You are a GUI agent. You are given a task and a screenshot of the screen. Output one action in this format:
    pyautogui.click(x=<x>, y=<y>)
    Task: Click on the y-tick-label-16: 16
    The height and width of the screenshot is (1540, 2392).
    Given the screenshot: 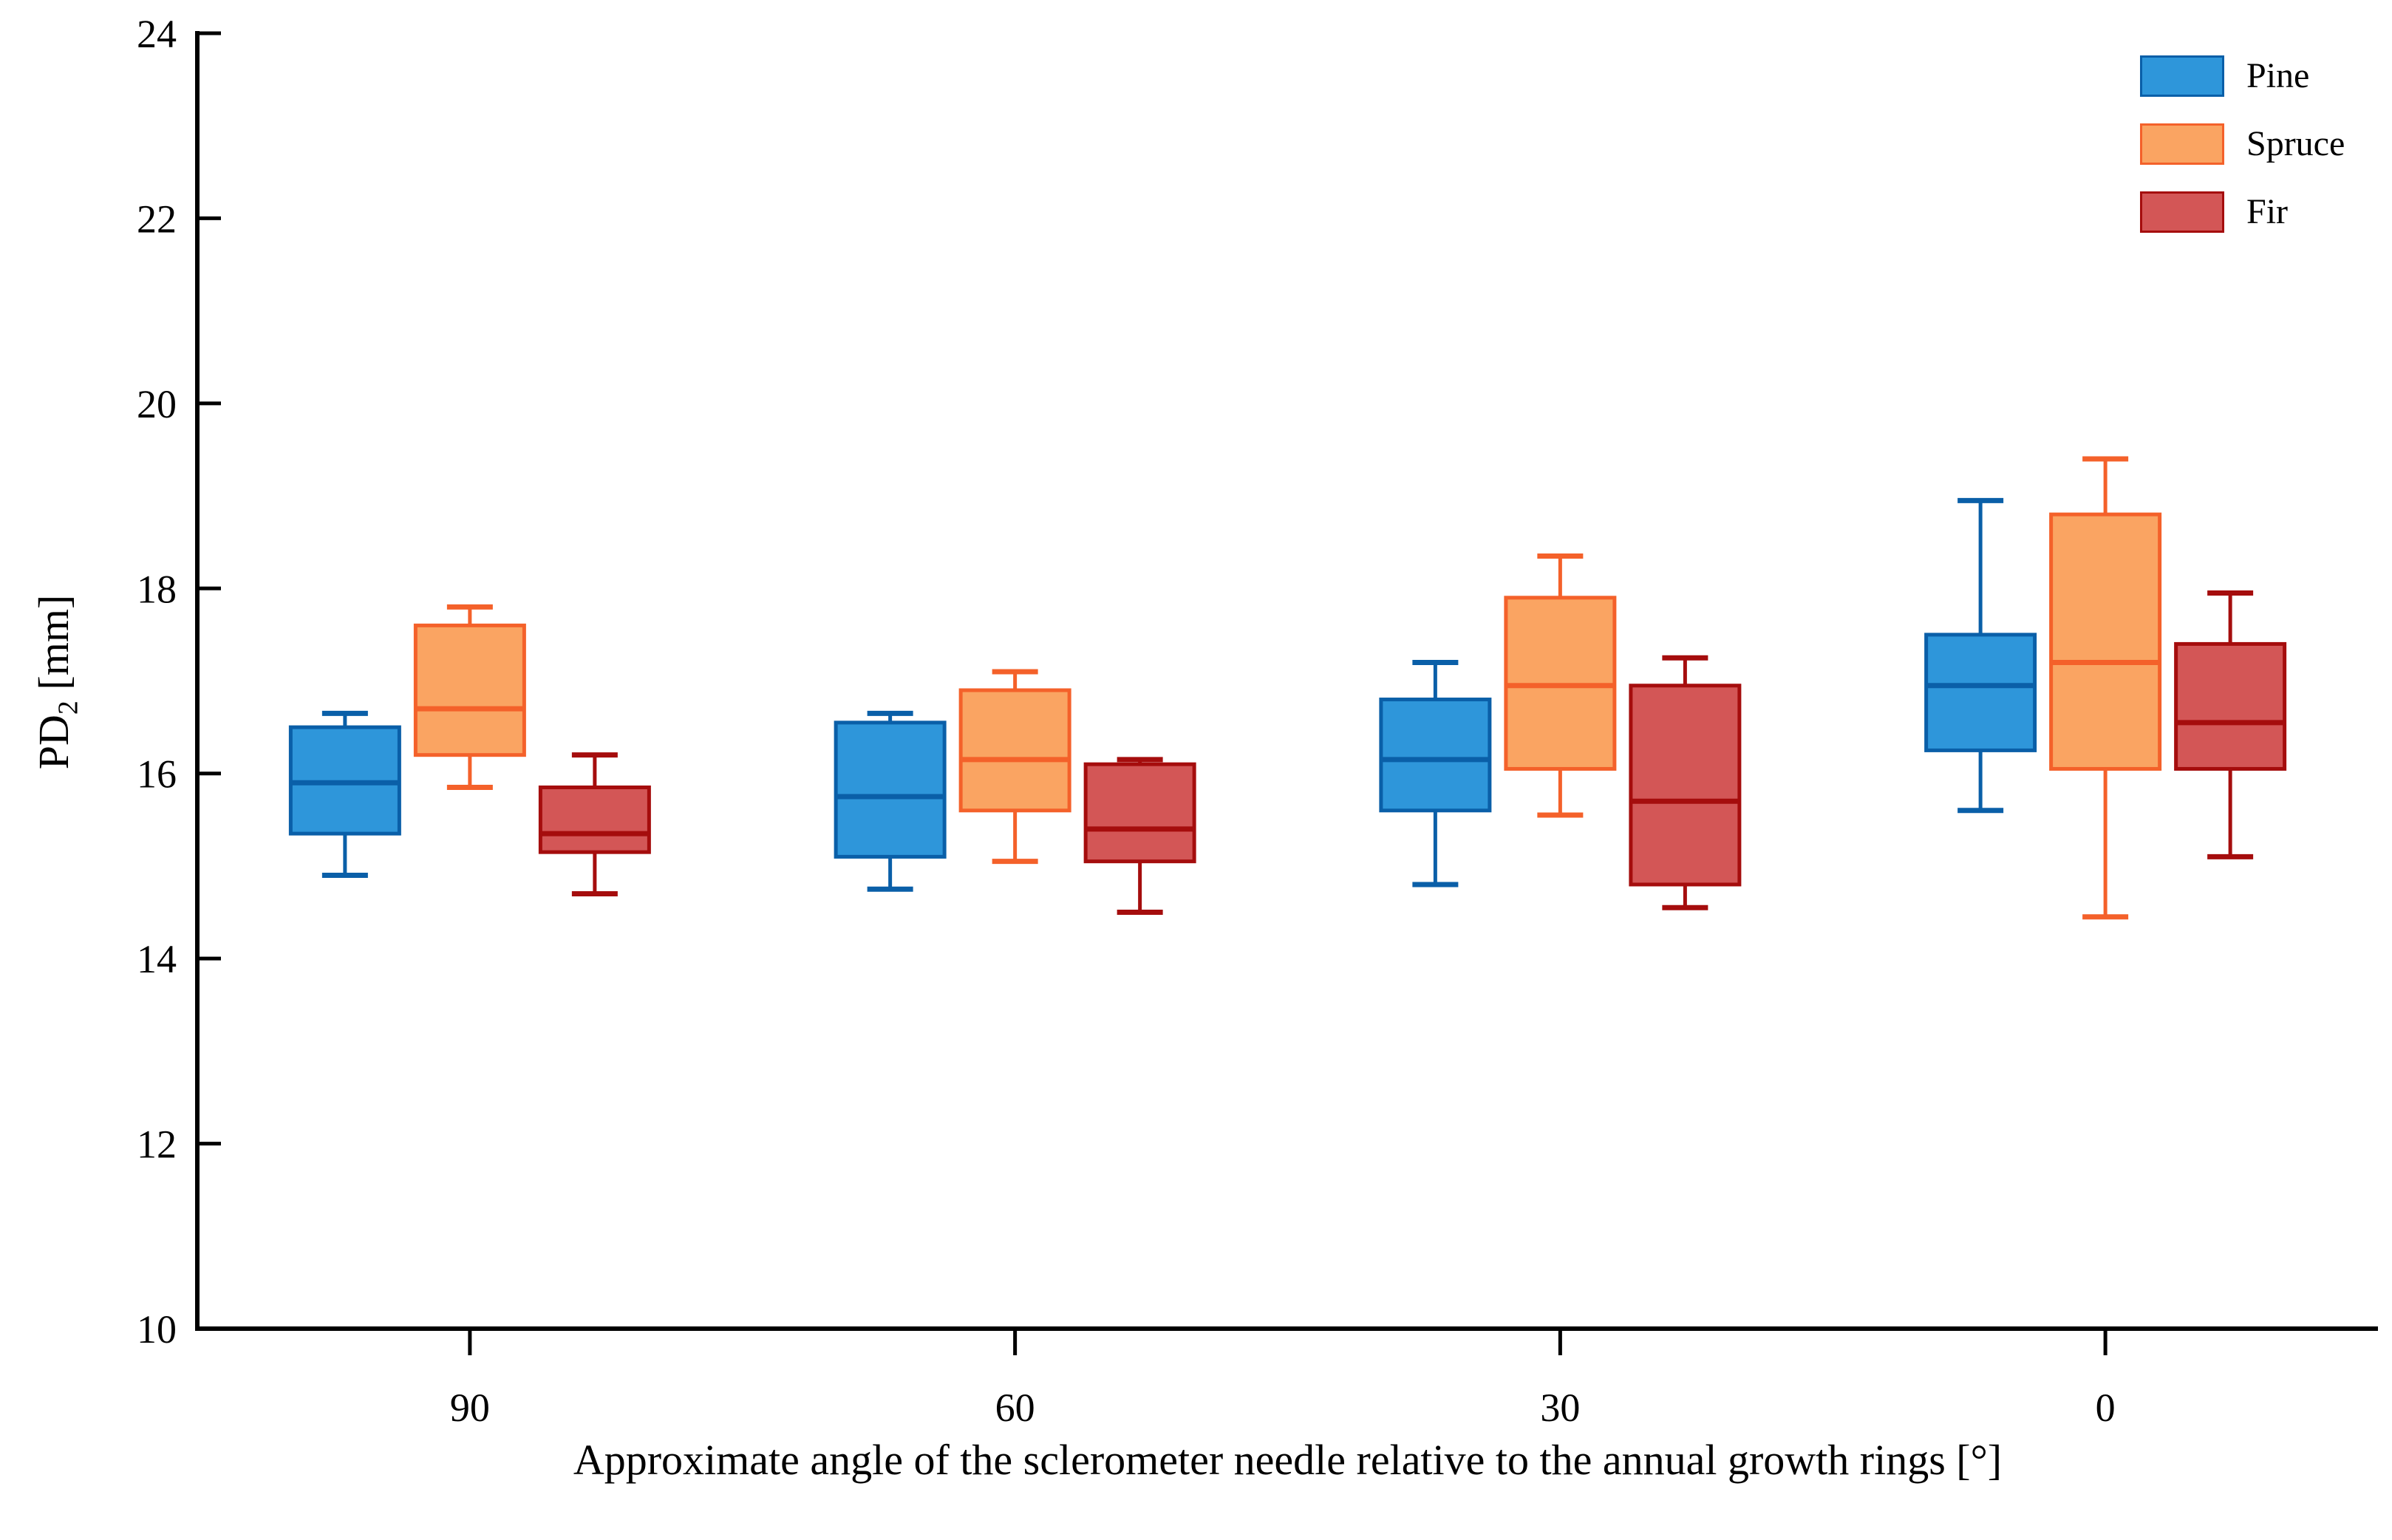 What is the action you would take?
    pyautogui.click(x=157, y=774)
    